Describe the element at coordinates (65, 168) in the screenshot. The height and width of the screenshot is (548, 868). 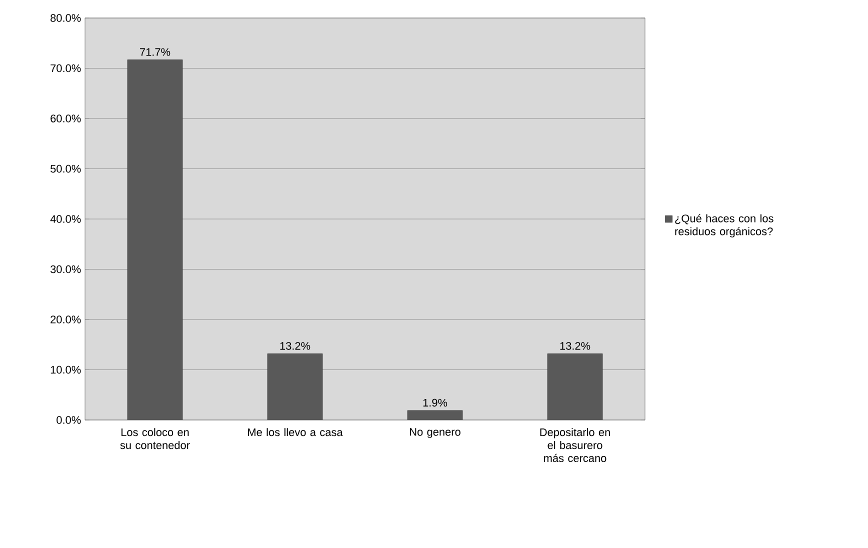
I see `y-tick-label: 50.0%` at that location.